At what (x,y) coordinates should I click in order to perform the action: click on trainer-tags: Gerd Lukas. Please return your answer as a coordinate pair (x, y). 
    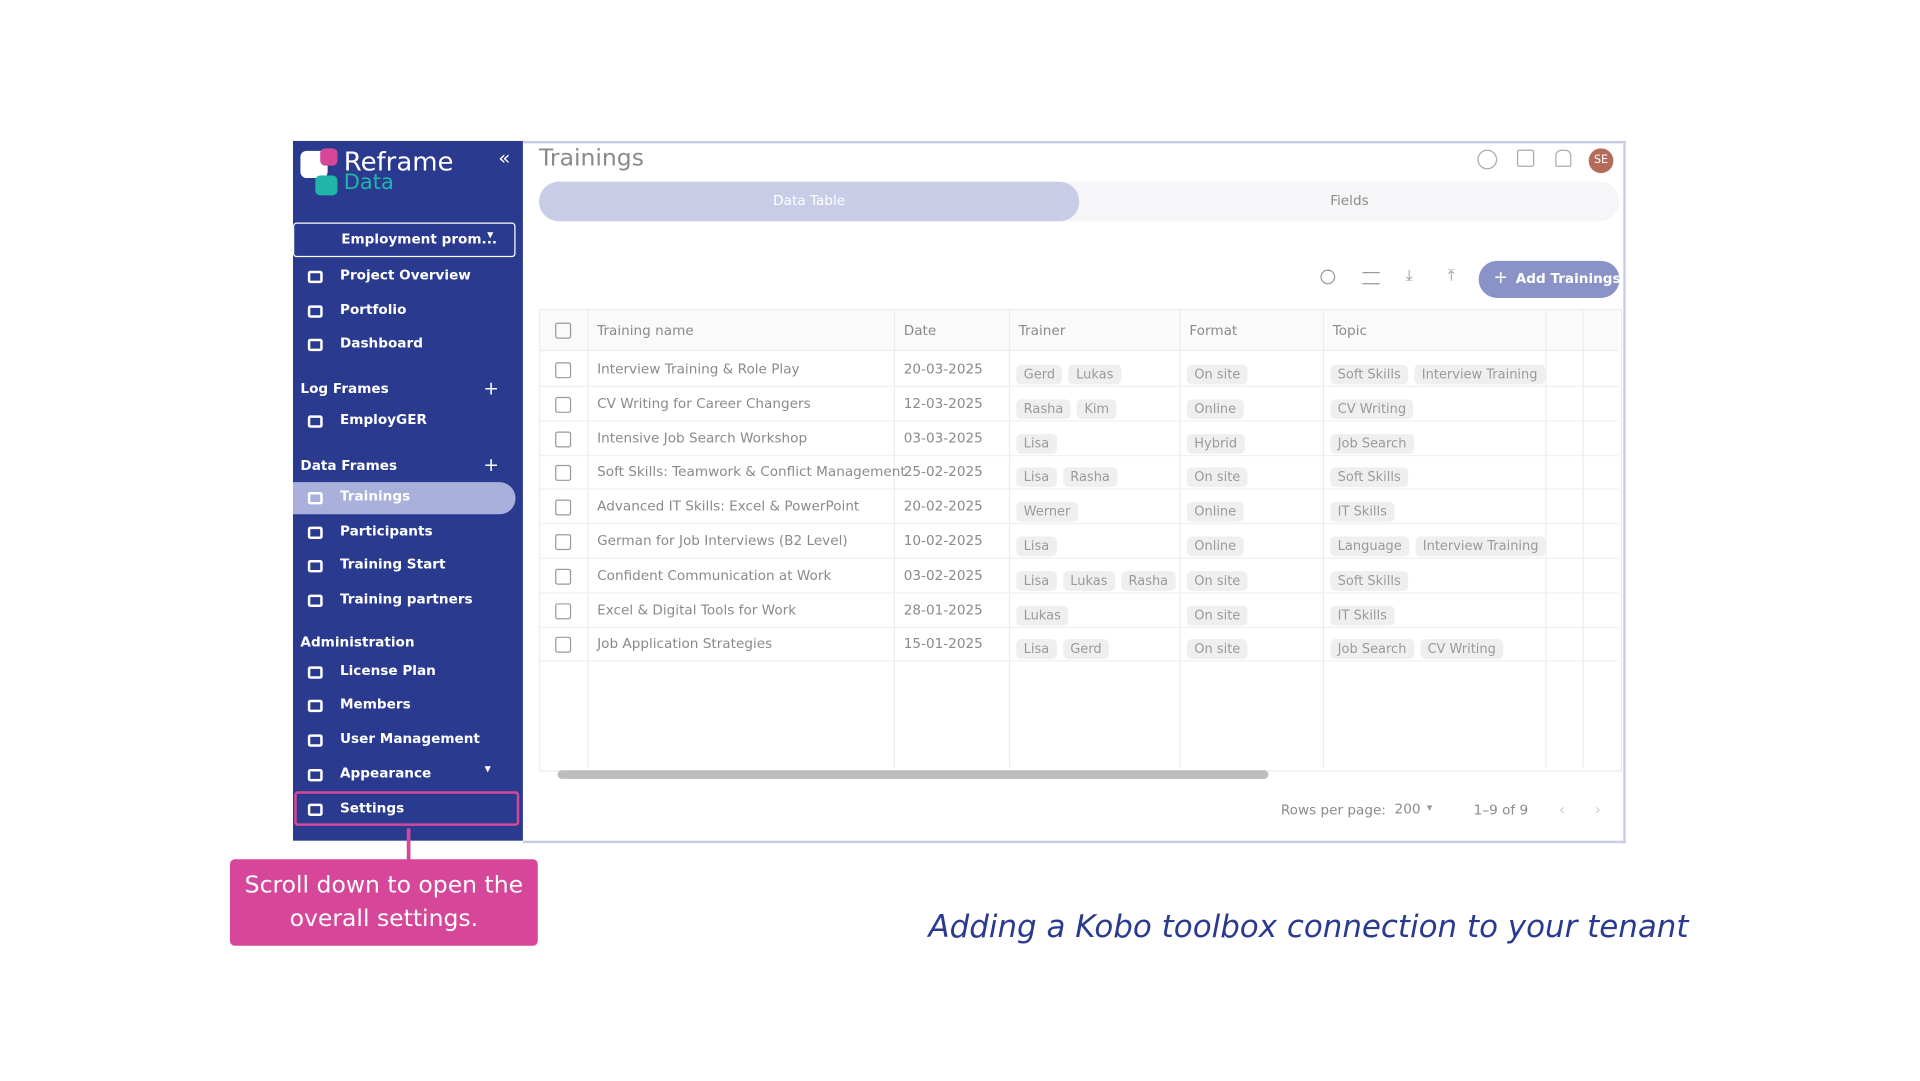
    Looking at the image, I should click on (1071, 372).